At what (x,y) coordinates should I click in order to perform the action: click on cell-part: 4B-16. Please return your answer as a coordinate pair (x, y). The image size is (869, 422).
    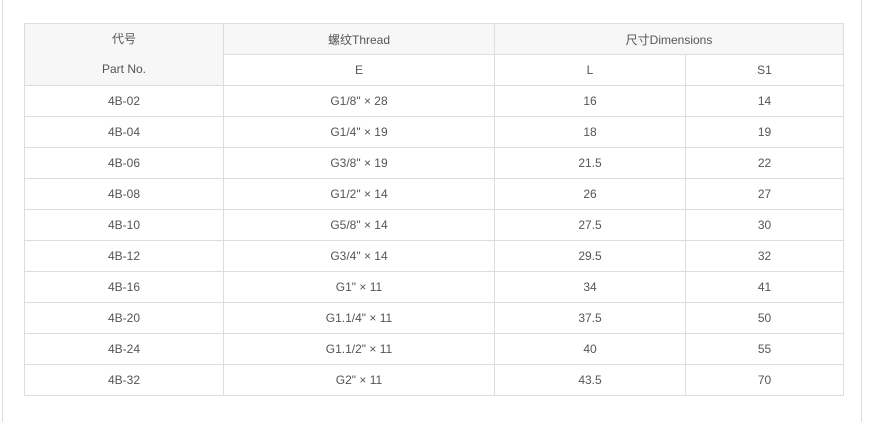
    Looking at the image, I should click on (124, 287).